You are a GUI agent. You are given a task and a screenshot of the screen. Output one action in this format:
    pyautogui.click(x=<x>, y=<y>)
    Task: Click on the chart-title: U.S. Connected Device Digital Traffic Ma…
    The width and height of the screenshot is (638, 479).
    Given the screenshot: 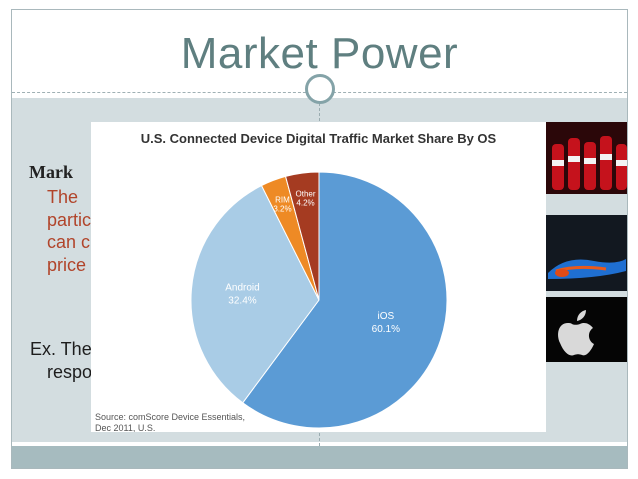 What is the action you would take?
    pyautogui.click(x=318, y=138)
    